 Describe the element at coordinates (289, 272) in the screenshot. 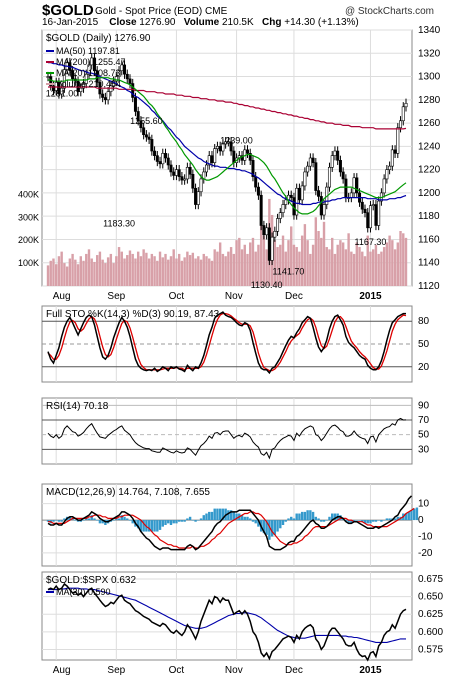

I see `price-annotation: 1141.70` at that location.